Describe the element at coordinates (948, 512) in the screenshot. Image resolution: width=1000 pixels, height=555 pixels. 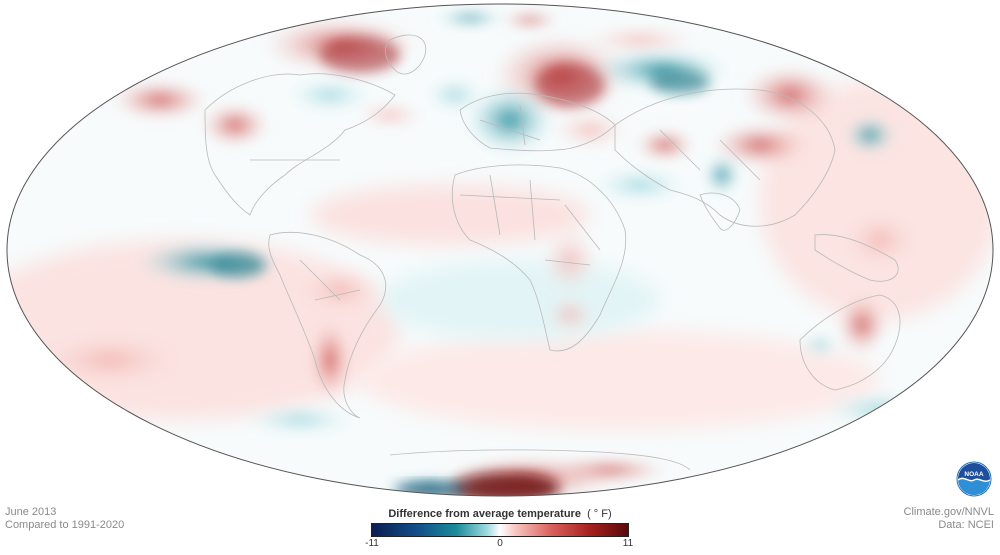
I see `credit-text: Climate.gov/NNVL` at that location.